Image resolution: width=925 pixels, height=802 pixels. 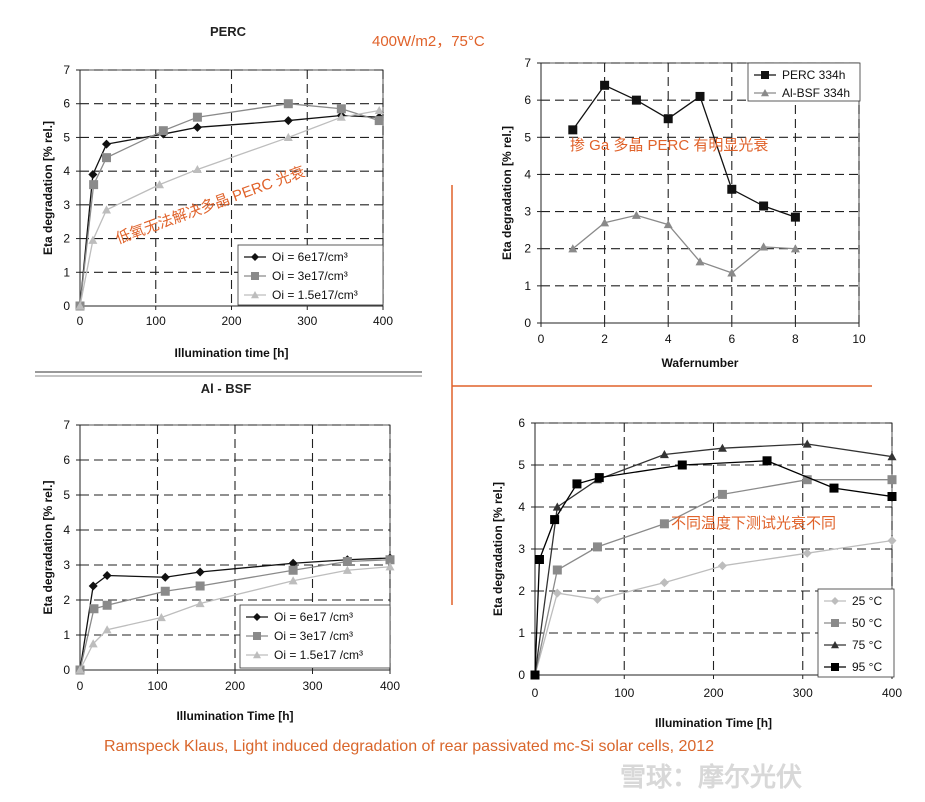 I want to click on chart-annotation: 掺 Ga 多晶 PERC 有明显光衰, so click(x=669, y=145).